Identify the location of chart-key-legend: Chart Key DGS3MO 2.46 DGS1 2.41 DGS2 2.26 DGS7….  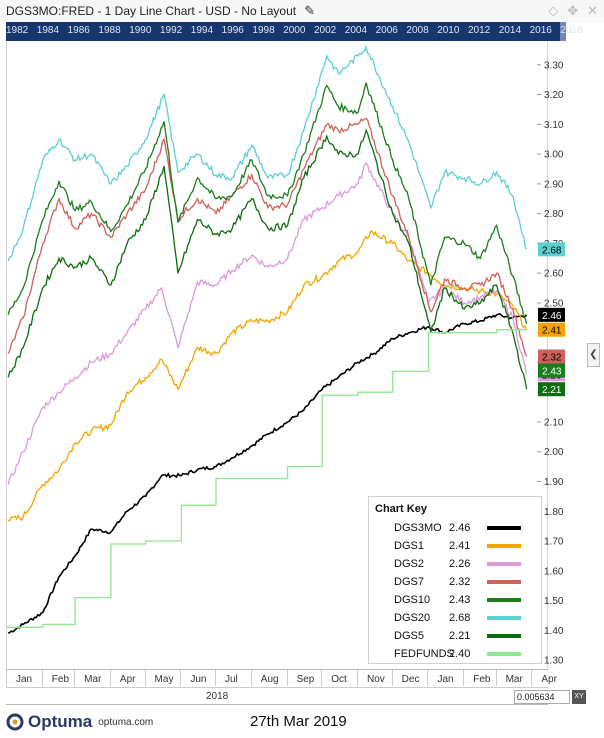
(455, 580).